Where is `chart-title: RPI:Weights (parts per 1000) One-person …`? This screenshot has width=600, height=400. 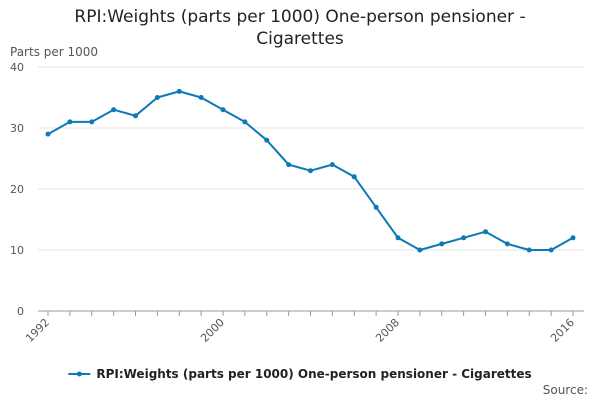
chart-title: RPI:Weights (parts per 1000) One-person … is located at coordinates (300, 28).